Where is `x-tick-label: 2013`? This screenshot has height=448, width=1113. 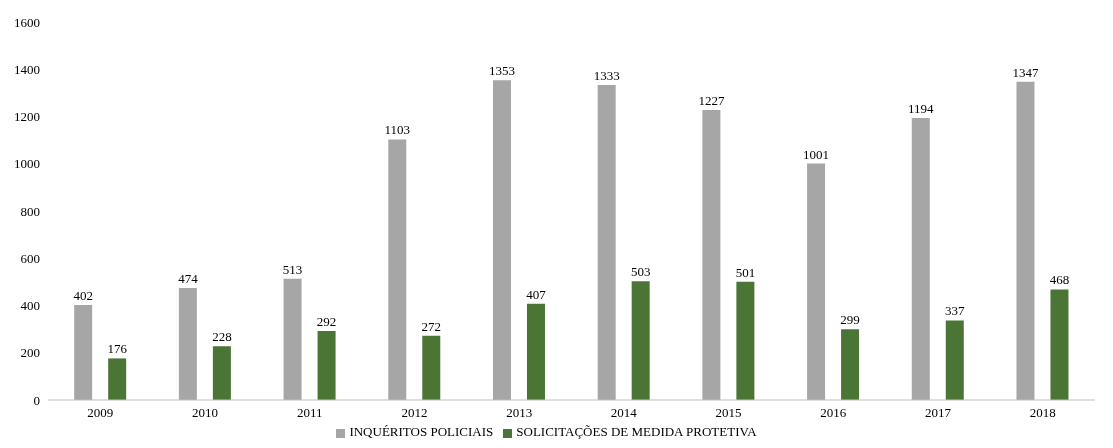 x-tick-label: 2013 is located at coordinates (519, 413).